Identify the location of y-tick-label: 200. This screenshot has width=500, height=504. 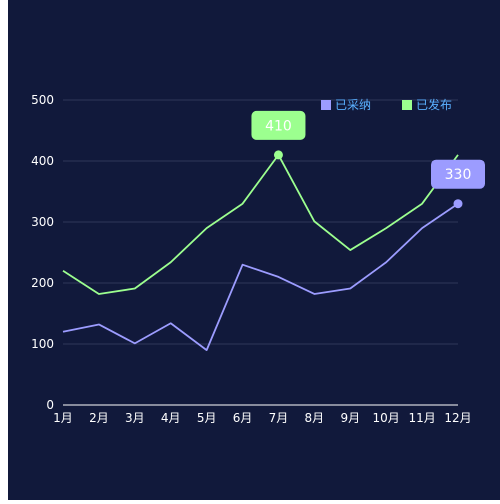
(42, 283).